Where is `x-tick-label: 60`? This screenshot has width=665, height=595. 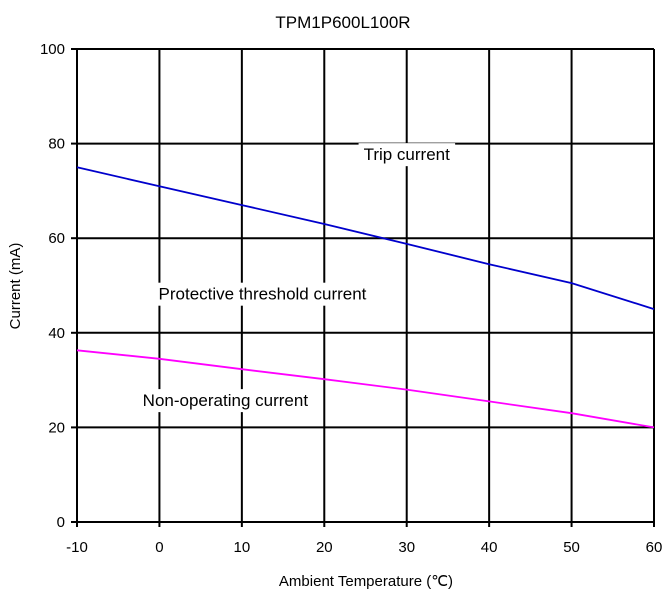 x-tick-label: 60 is located at coordinates (654, 547).